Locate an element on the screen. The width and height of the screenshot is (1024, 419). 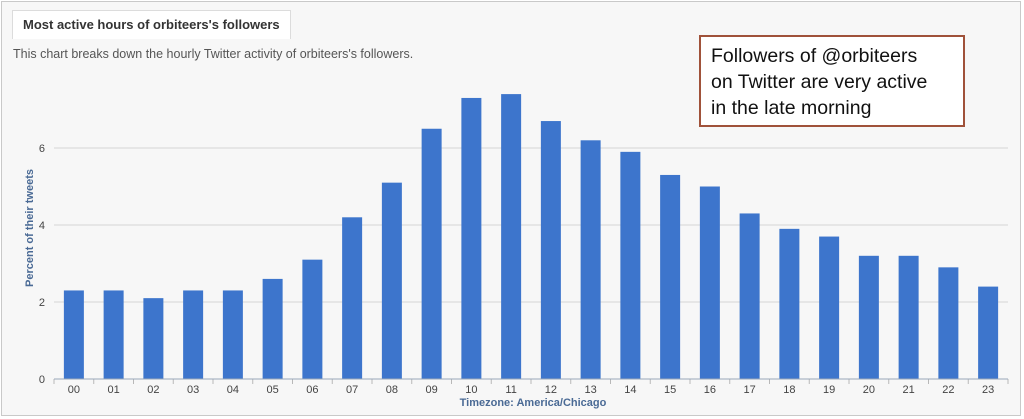
callout-line-2: on Twitter are very active is located at coordinates (819, 82).